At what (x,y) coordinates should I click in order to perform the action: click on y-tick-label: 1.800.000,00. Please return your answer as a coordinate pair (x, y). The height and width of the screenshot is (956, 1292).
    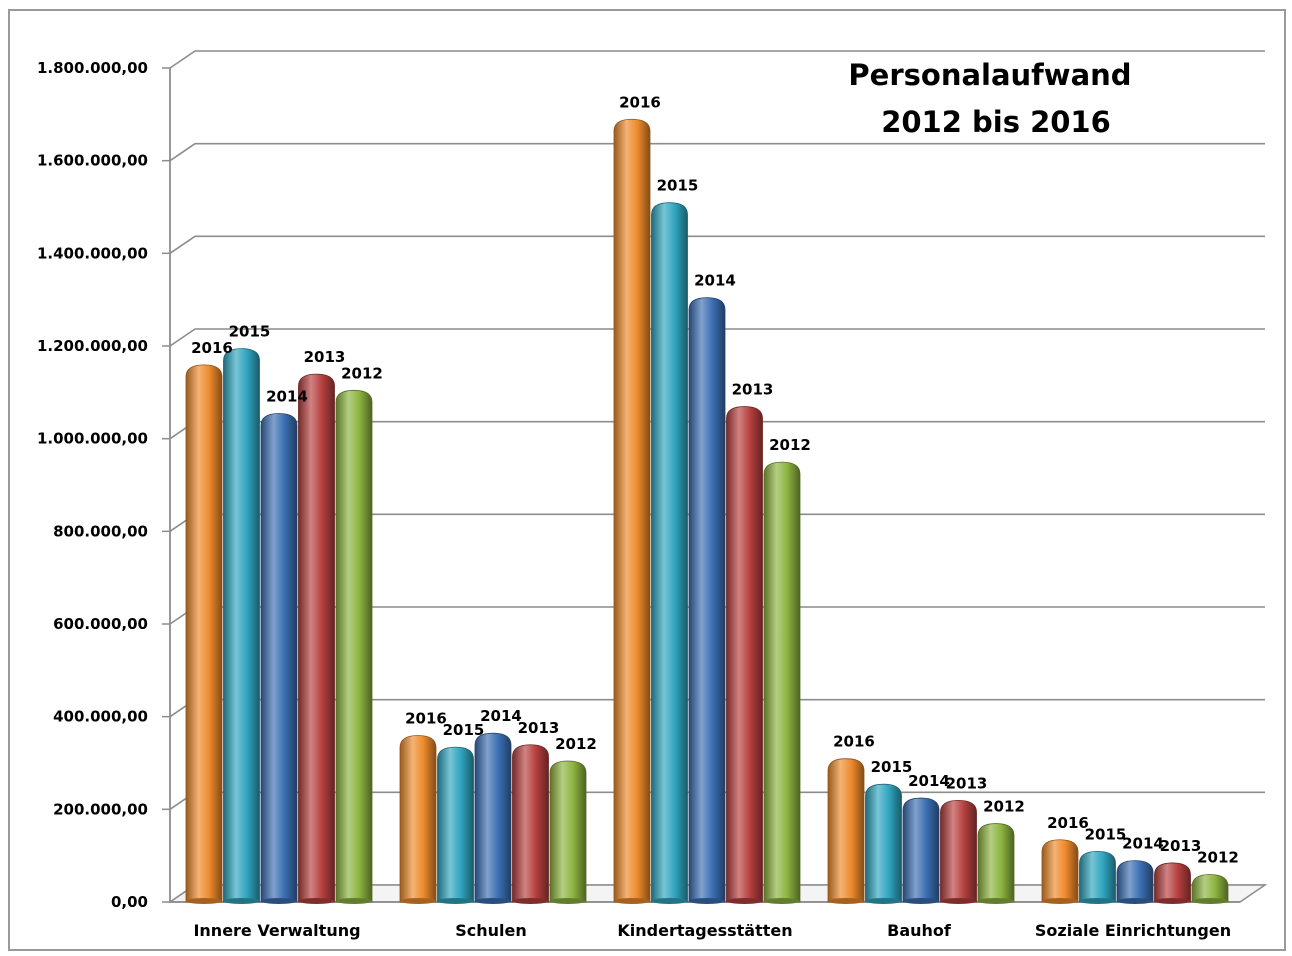
    Looking at the image, I should click on (92, 68).